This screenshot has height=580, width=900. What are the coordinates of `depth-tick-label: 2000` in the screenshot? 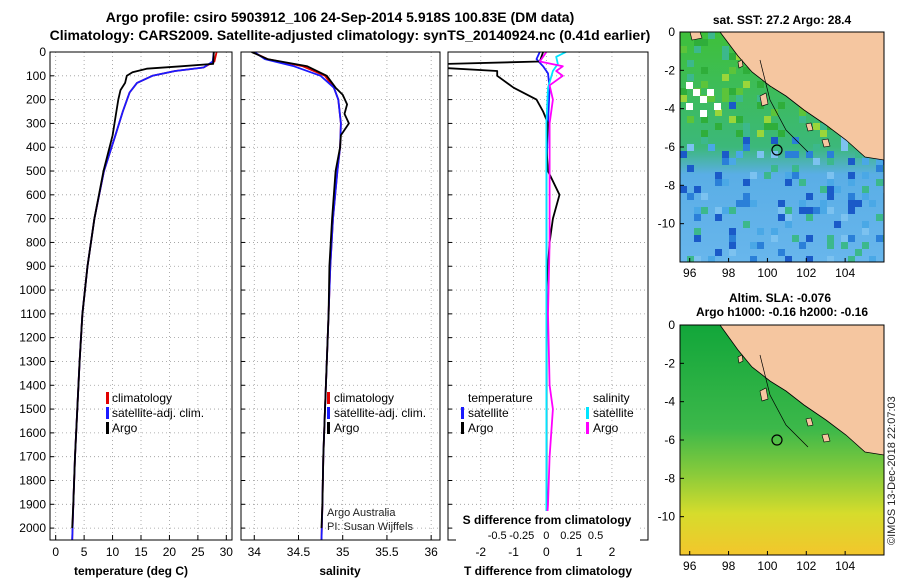 It's located at (32, 528).